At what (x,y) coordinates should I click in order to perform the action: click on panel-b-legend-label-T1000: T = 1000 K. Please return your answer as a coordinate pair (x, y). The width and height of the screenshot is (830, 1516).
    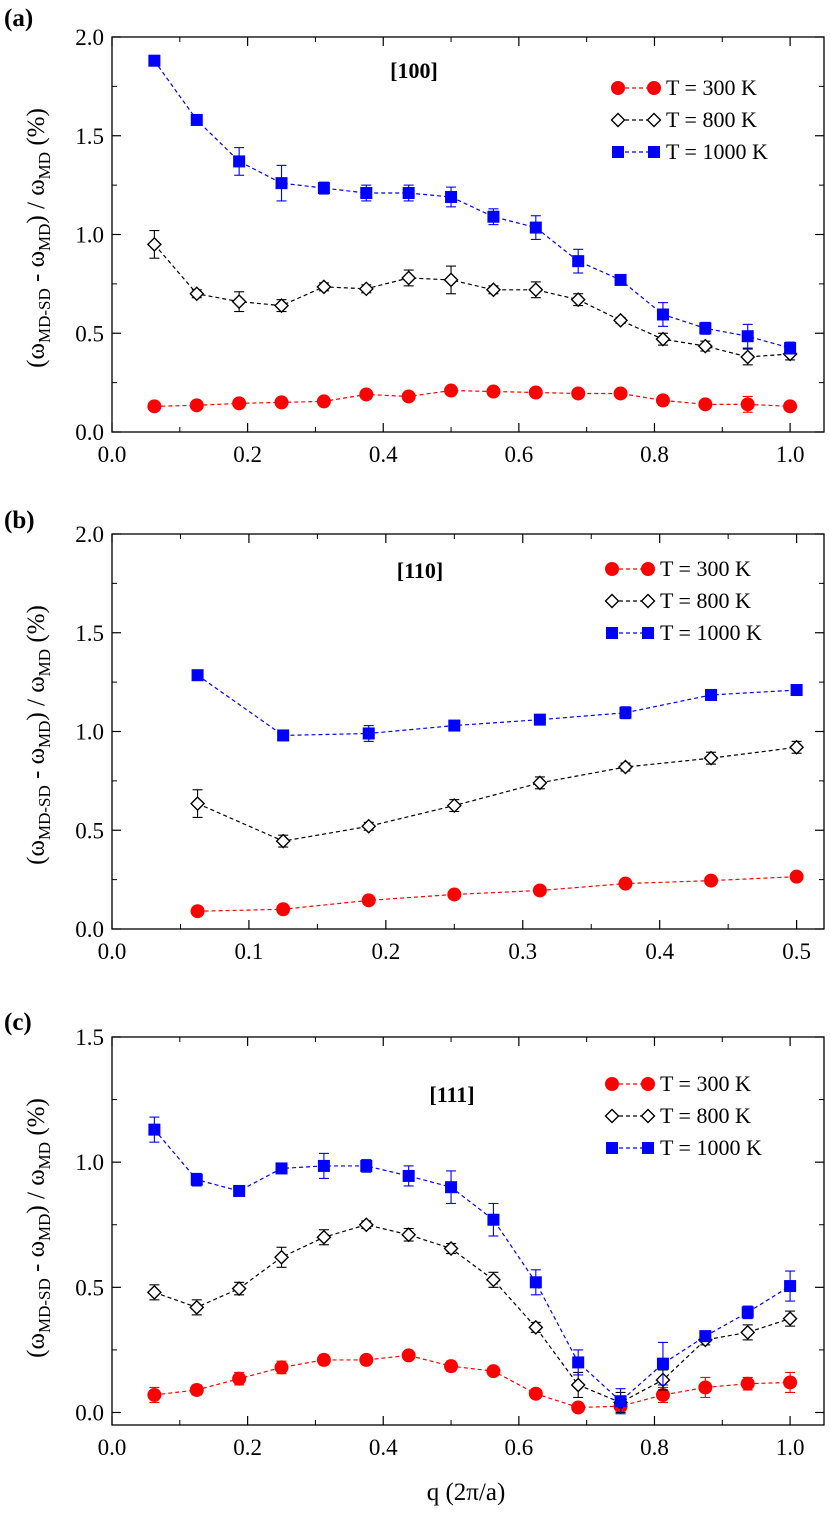
    Looking at the image, I should click on (711, 632).